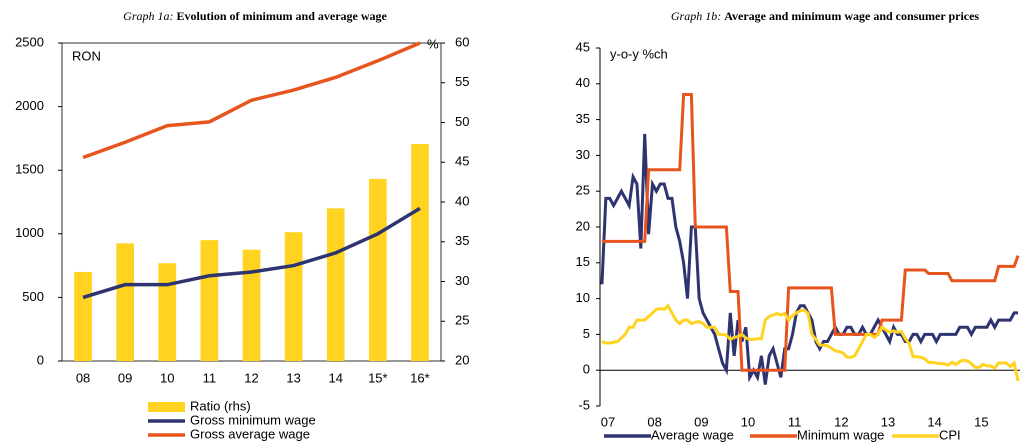  Describe the element at coordinates (148, 16) in the screenshot. I see `title-label: Graph 1a:` at that location.